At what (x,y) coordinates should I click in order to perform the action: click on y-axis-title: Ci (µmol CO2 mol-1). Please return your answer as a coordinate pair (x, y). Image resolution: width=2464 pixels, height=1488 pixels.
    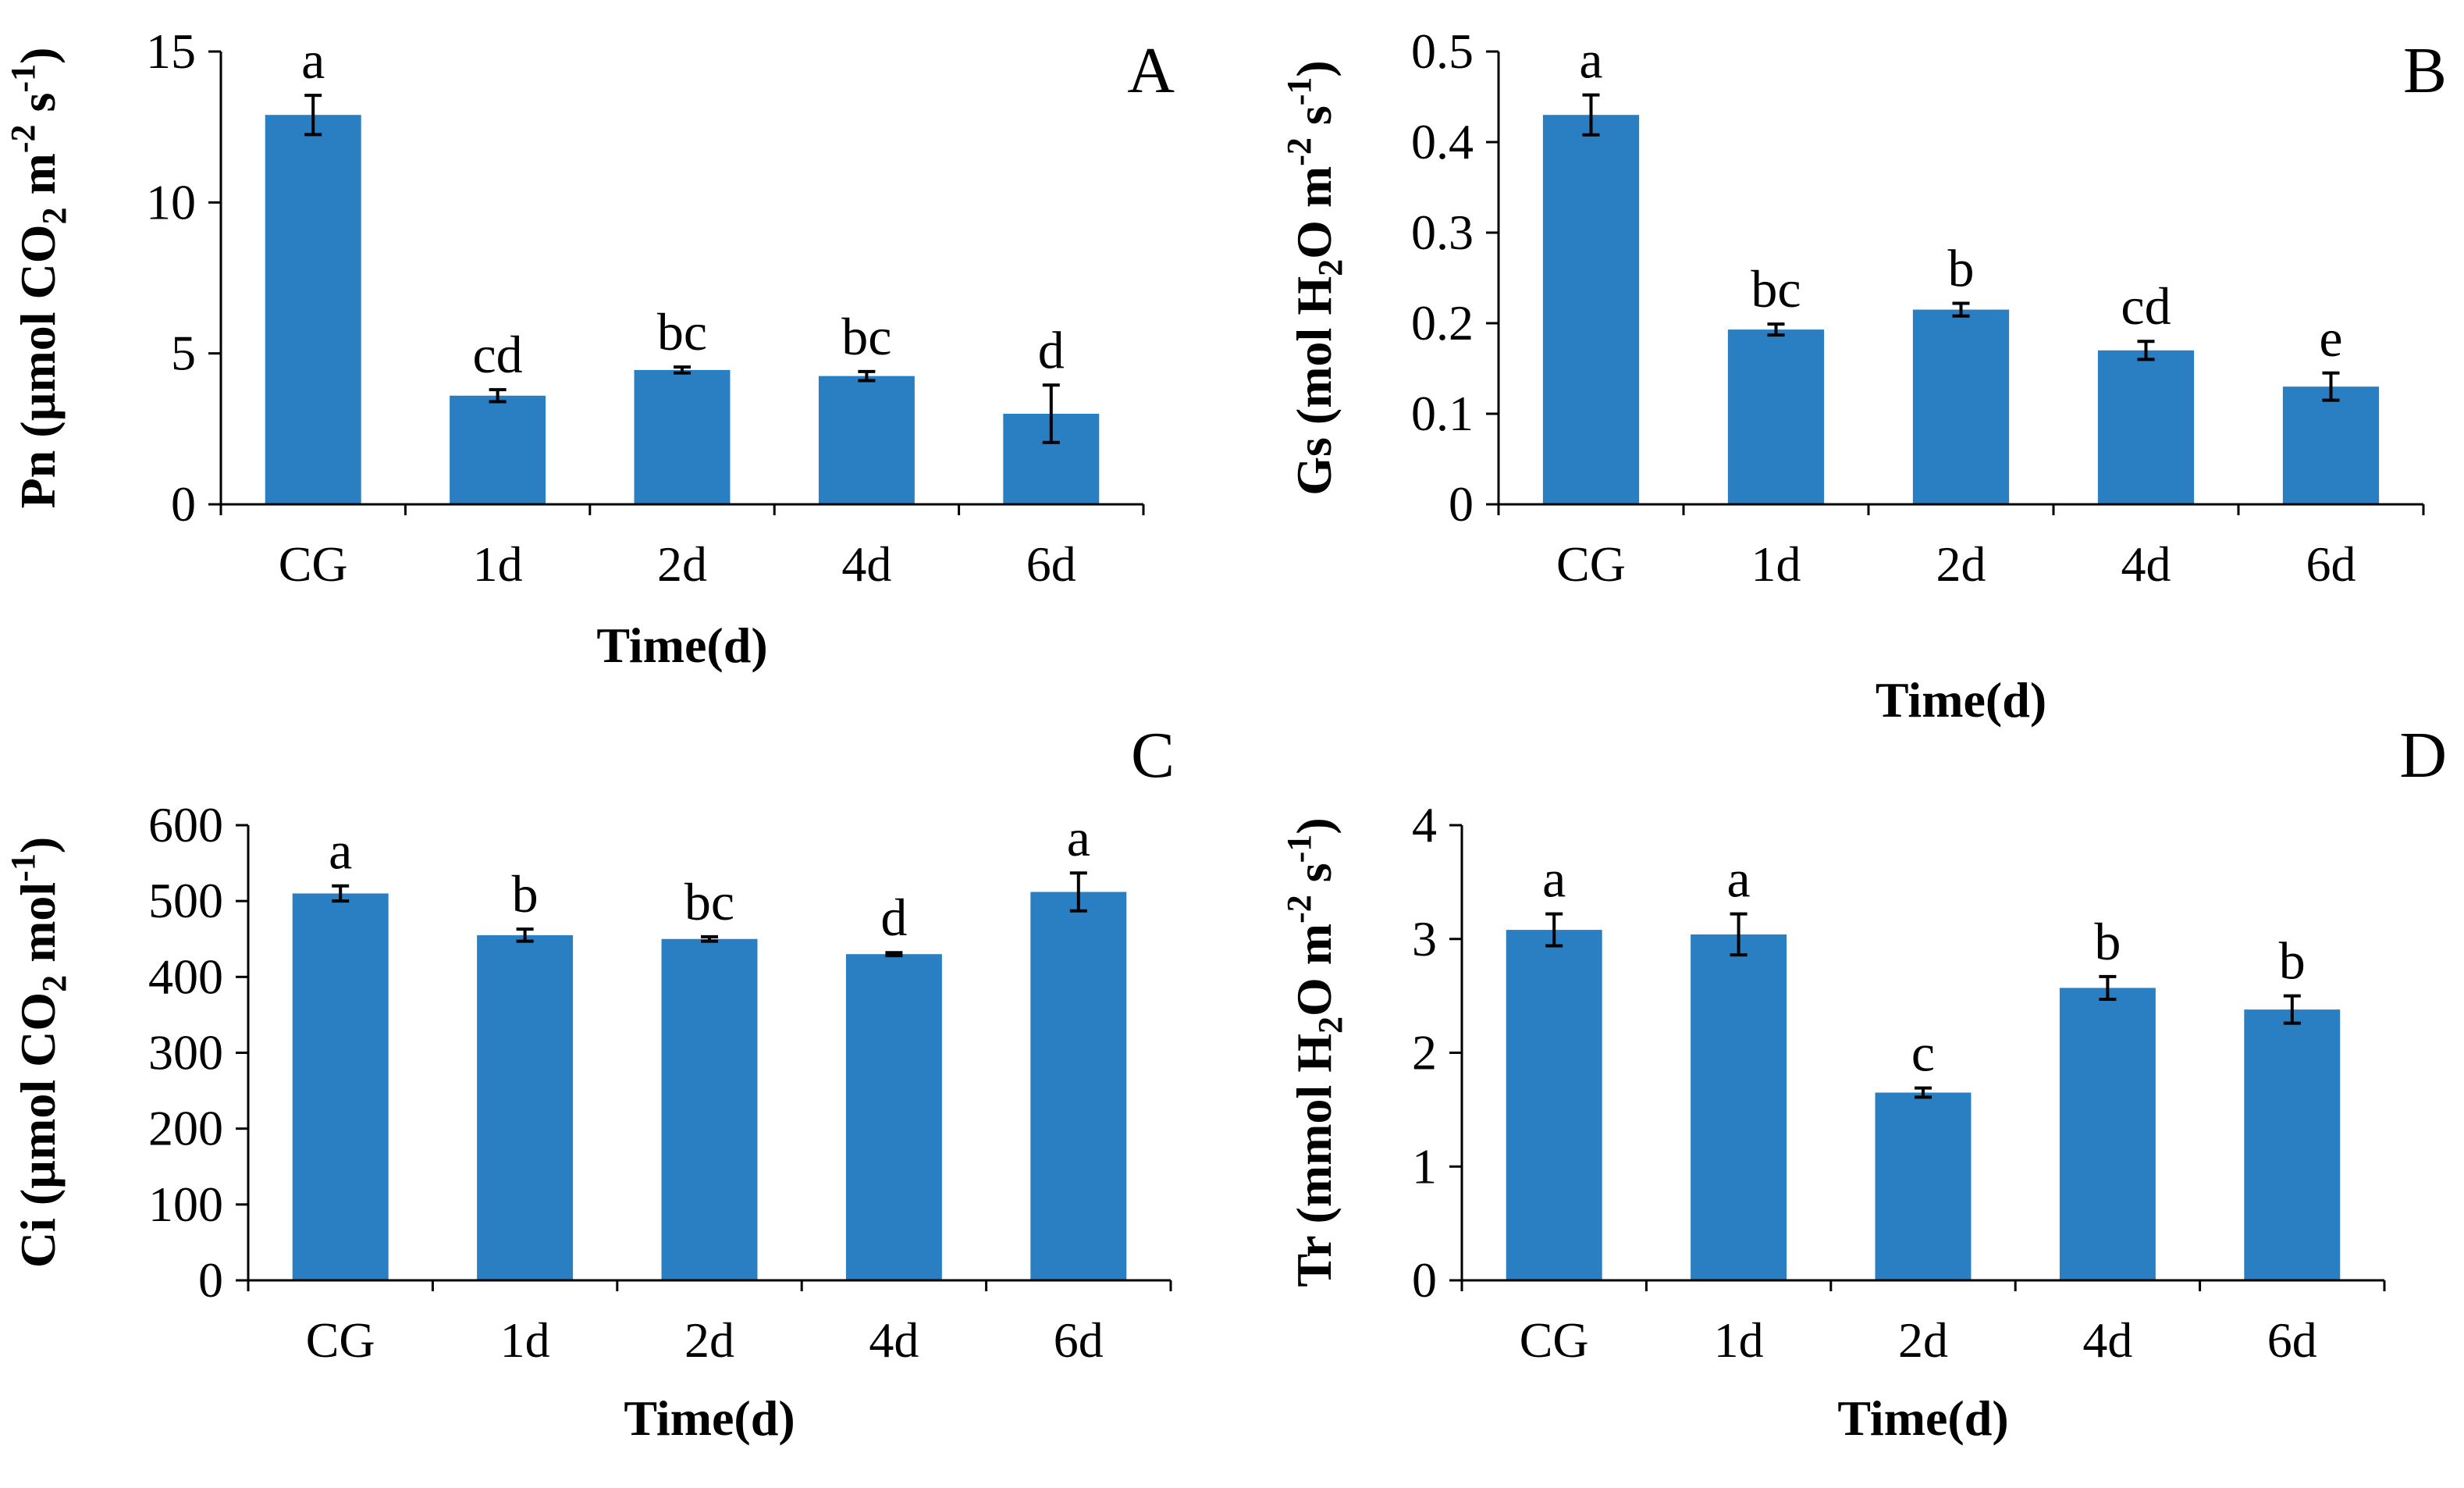
    Looking at the image, I should click on (38, 1052).